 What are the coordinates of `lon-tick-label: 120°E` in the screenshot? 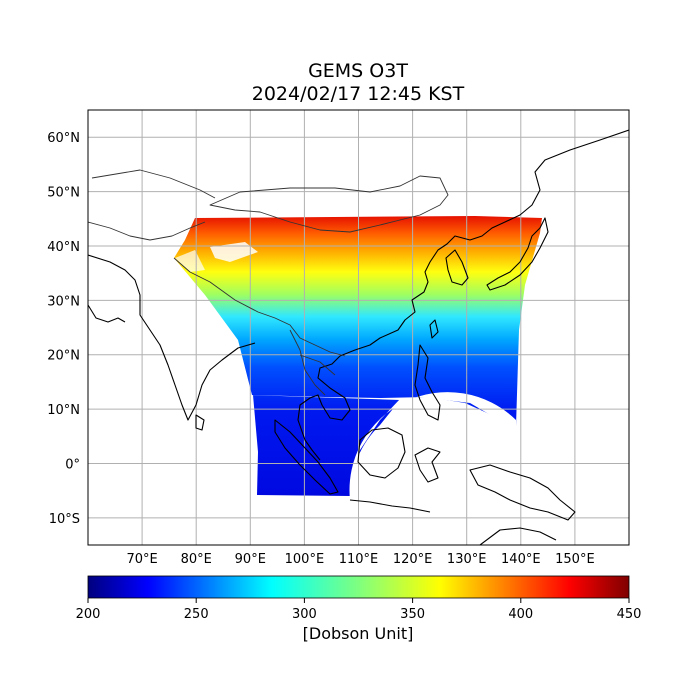 It's located at (413, 559).